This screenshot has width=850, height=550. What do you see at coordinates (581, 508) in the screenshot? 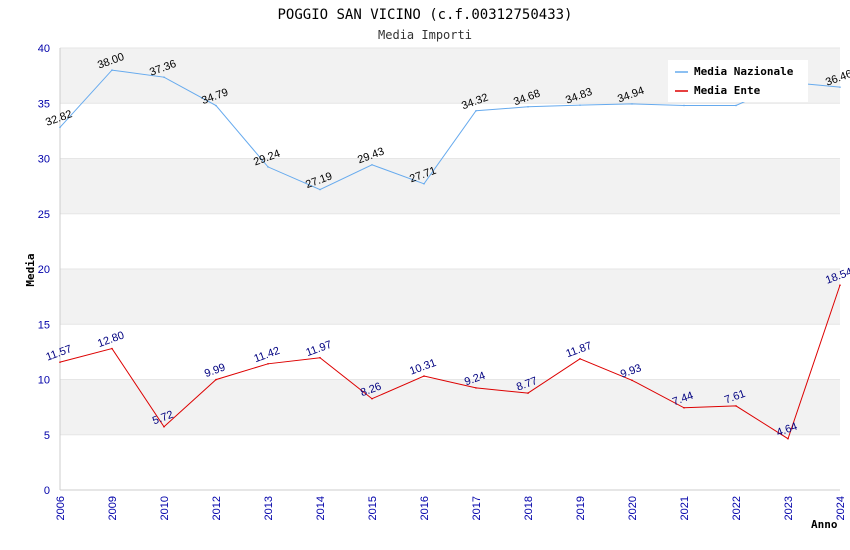
I see `x-tick-label: 2019` at bounding box center [581, 508].